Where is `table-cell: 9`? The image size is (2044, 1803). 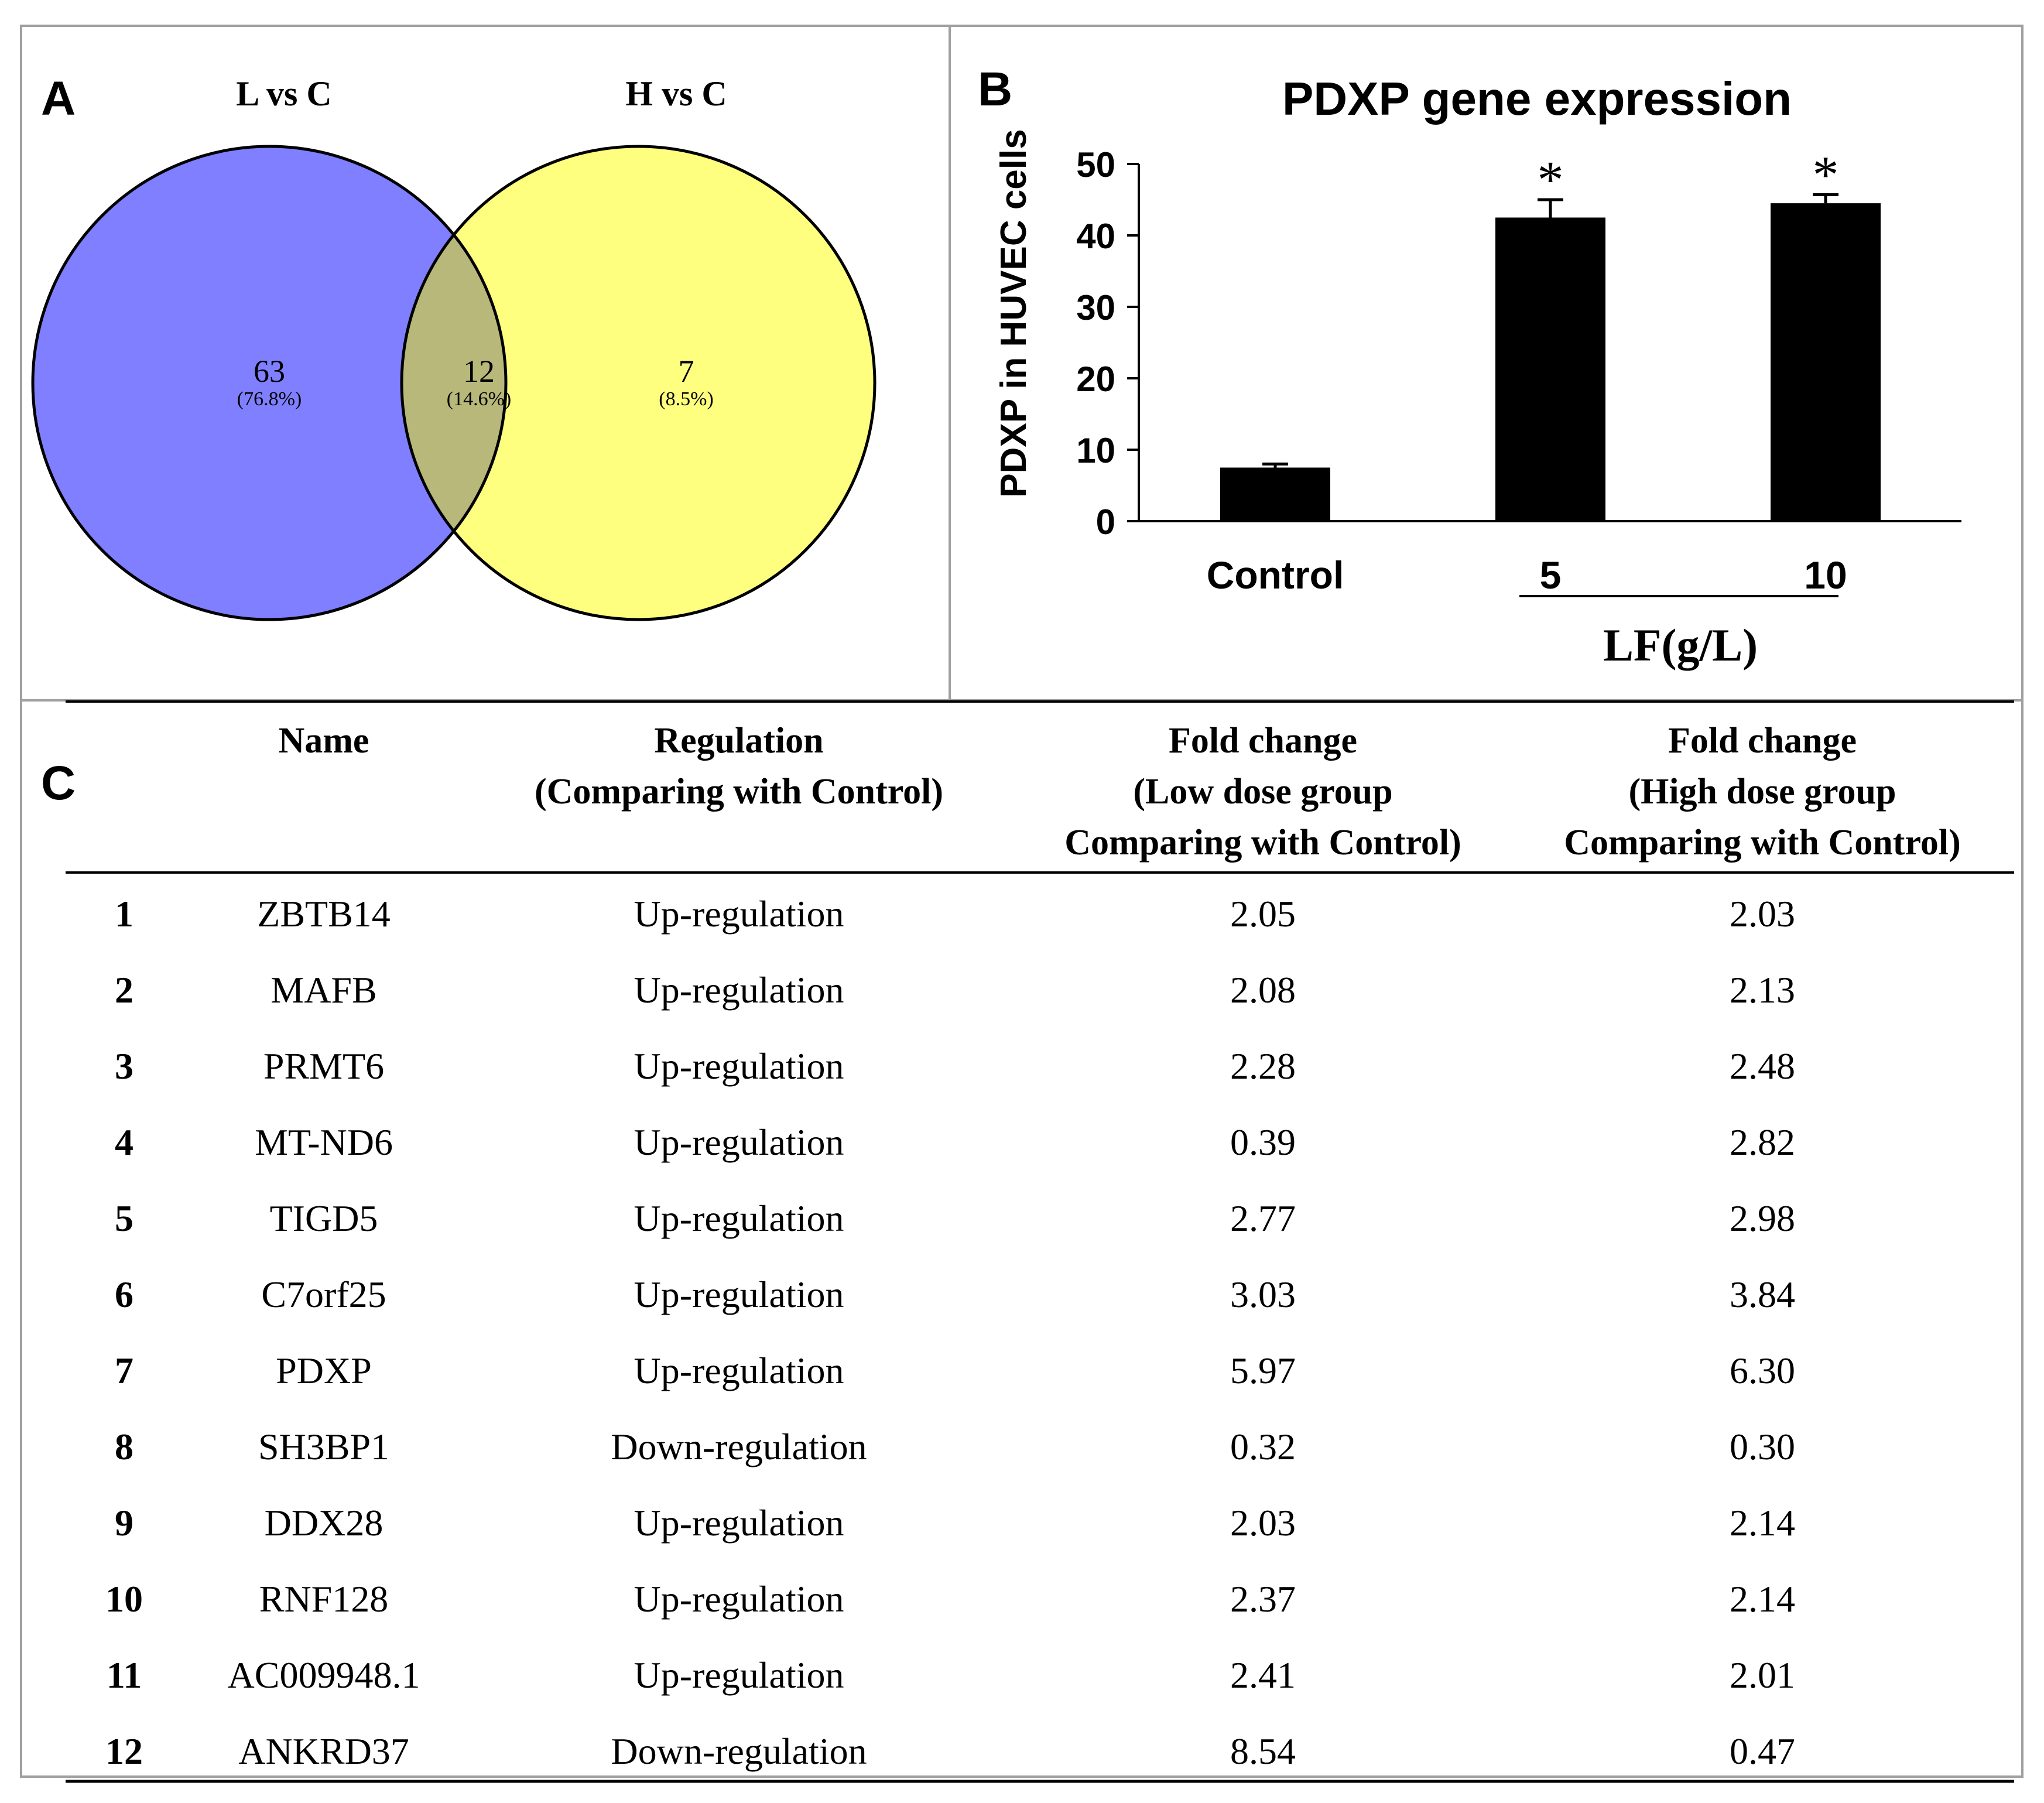 table-cell: 9 is located at coordinates (124, 1523).